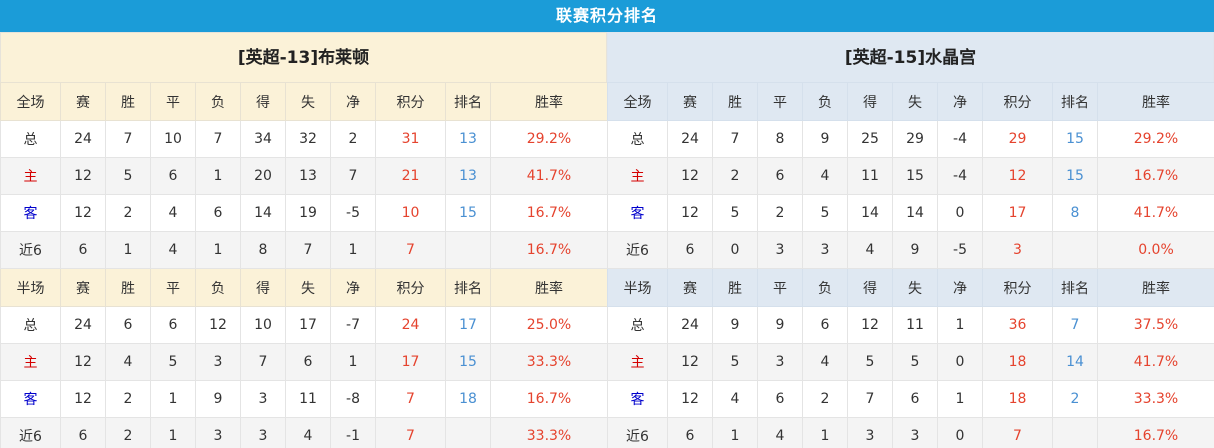 The height and width of the screenshot is (448, 1214). What do you see at coordinates (637, 250) in the screenshot?
I see `row-label: 近6` at bounding box center [637, 250].